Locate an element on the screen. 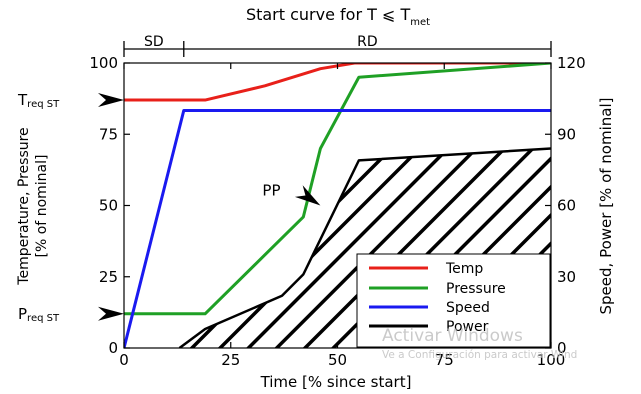 The image size is (641, 394). treq-arrow is located at coordinates (111, 100).